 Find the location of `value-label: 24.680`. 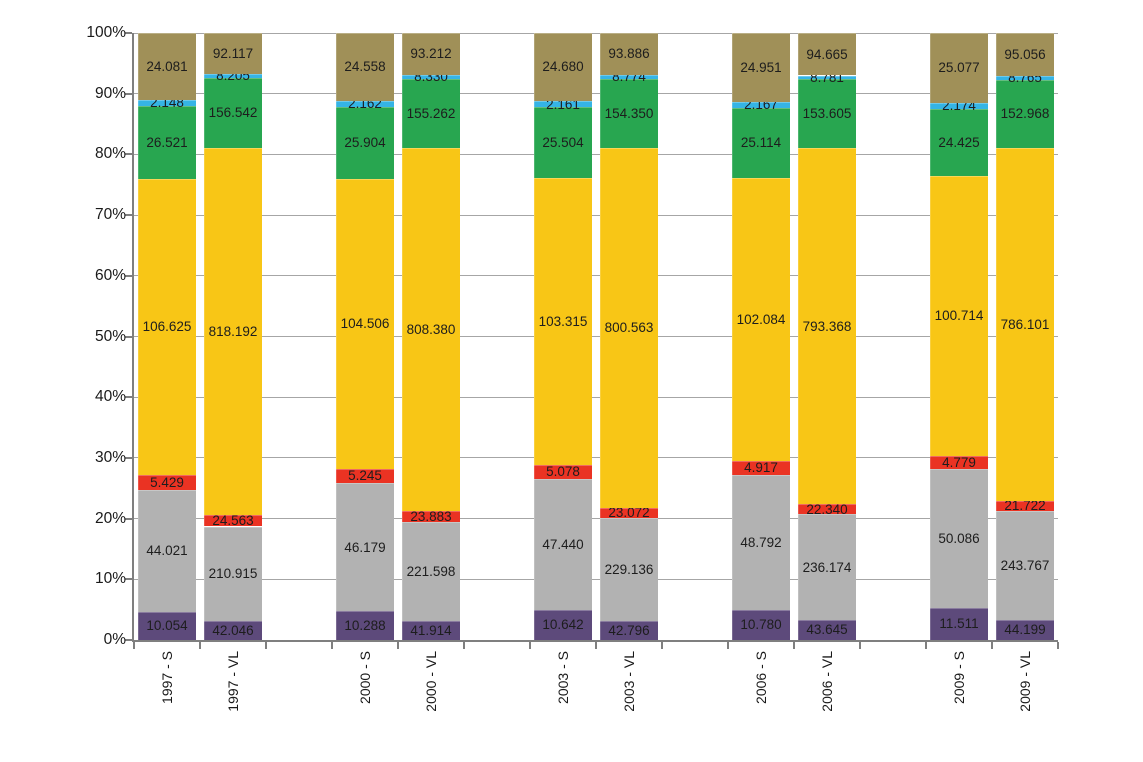

value-label: 24.680 is located at coordinates (563, 67).